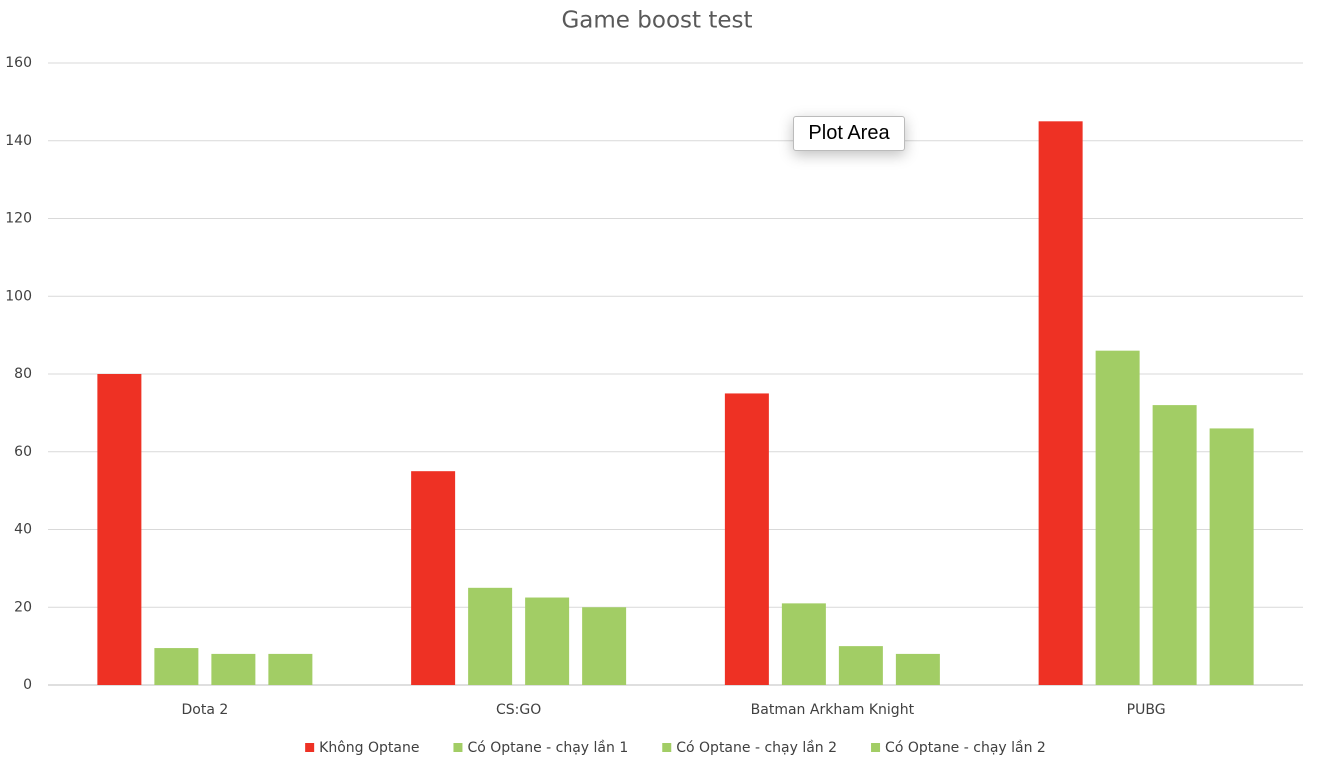 The height and width of the screenshot is (776, 1318). Describe the element at coordinates (1146, 710) in the screenshot. I see `x-tick-label: PUBG` at that location.